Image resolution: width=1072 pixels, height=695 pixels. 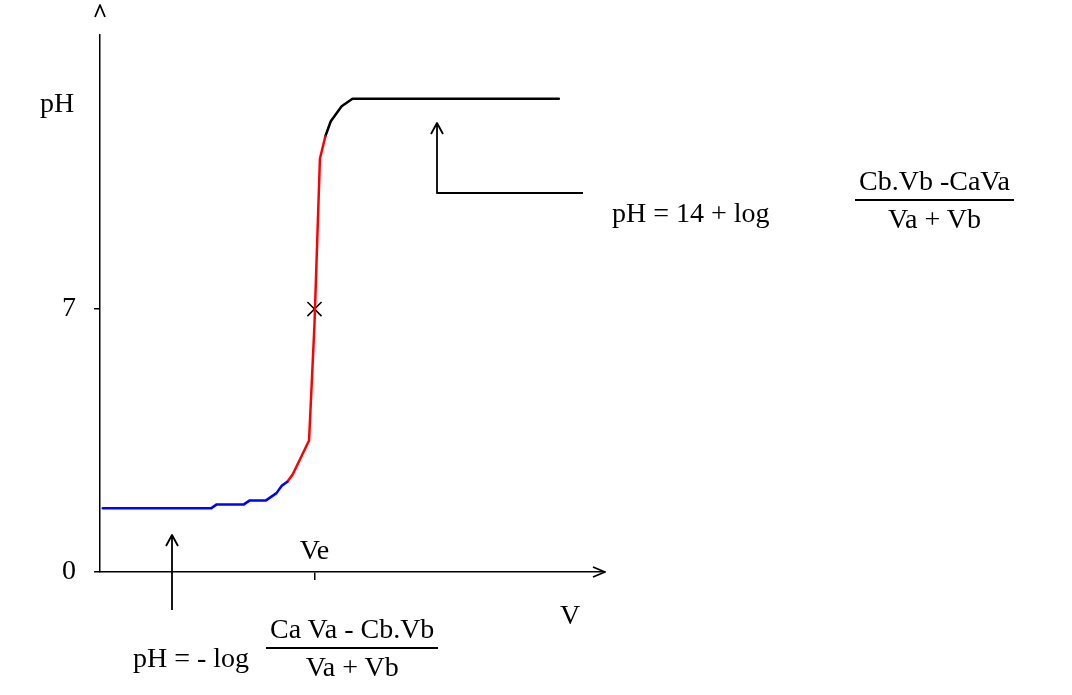 What do you see at coordinates (191, 658) in the screenshot?
I see `text: pH = - log` at bounding box center [191, 658].